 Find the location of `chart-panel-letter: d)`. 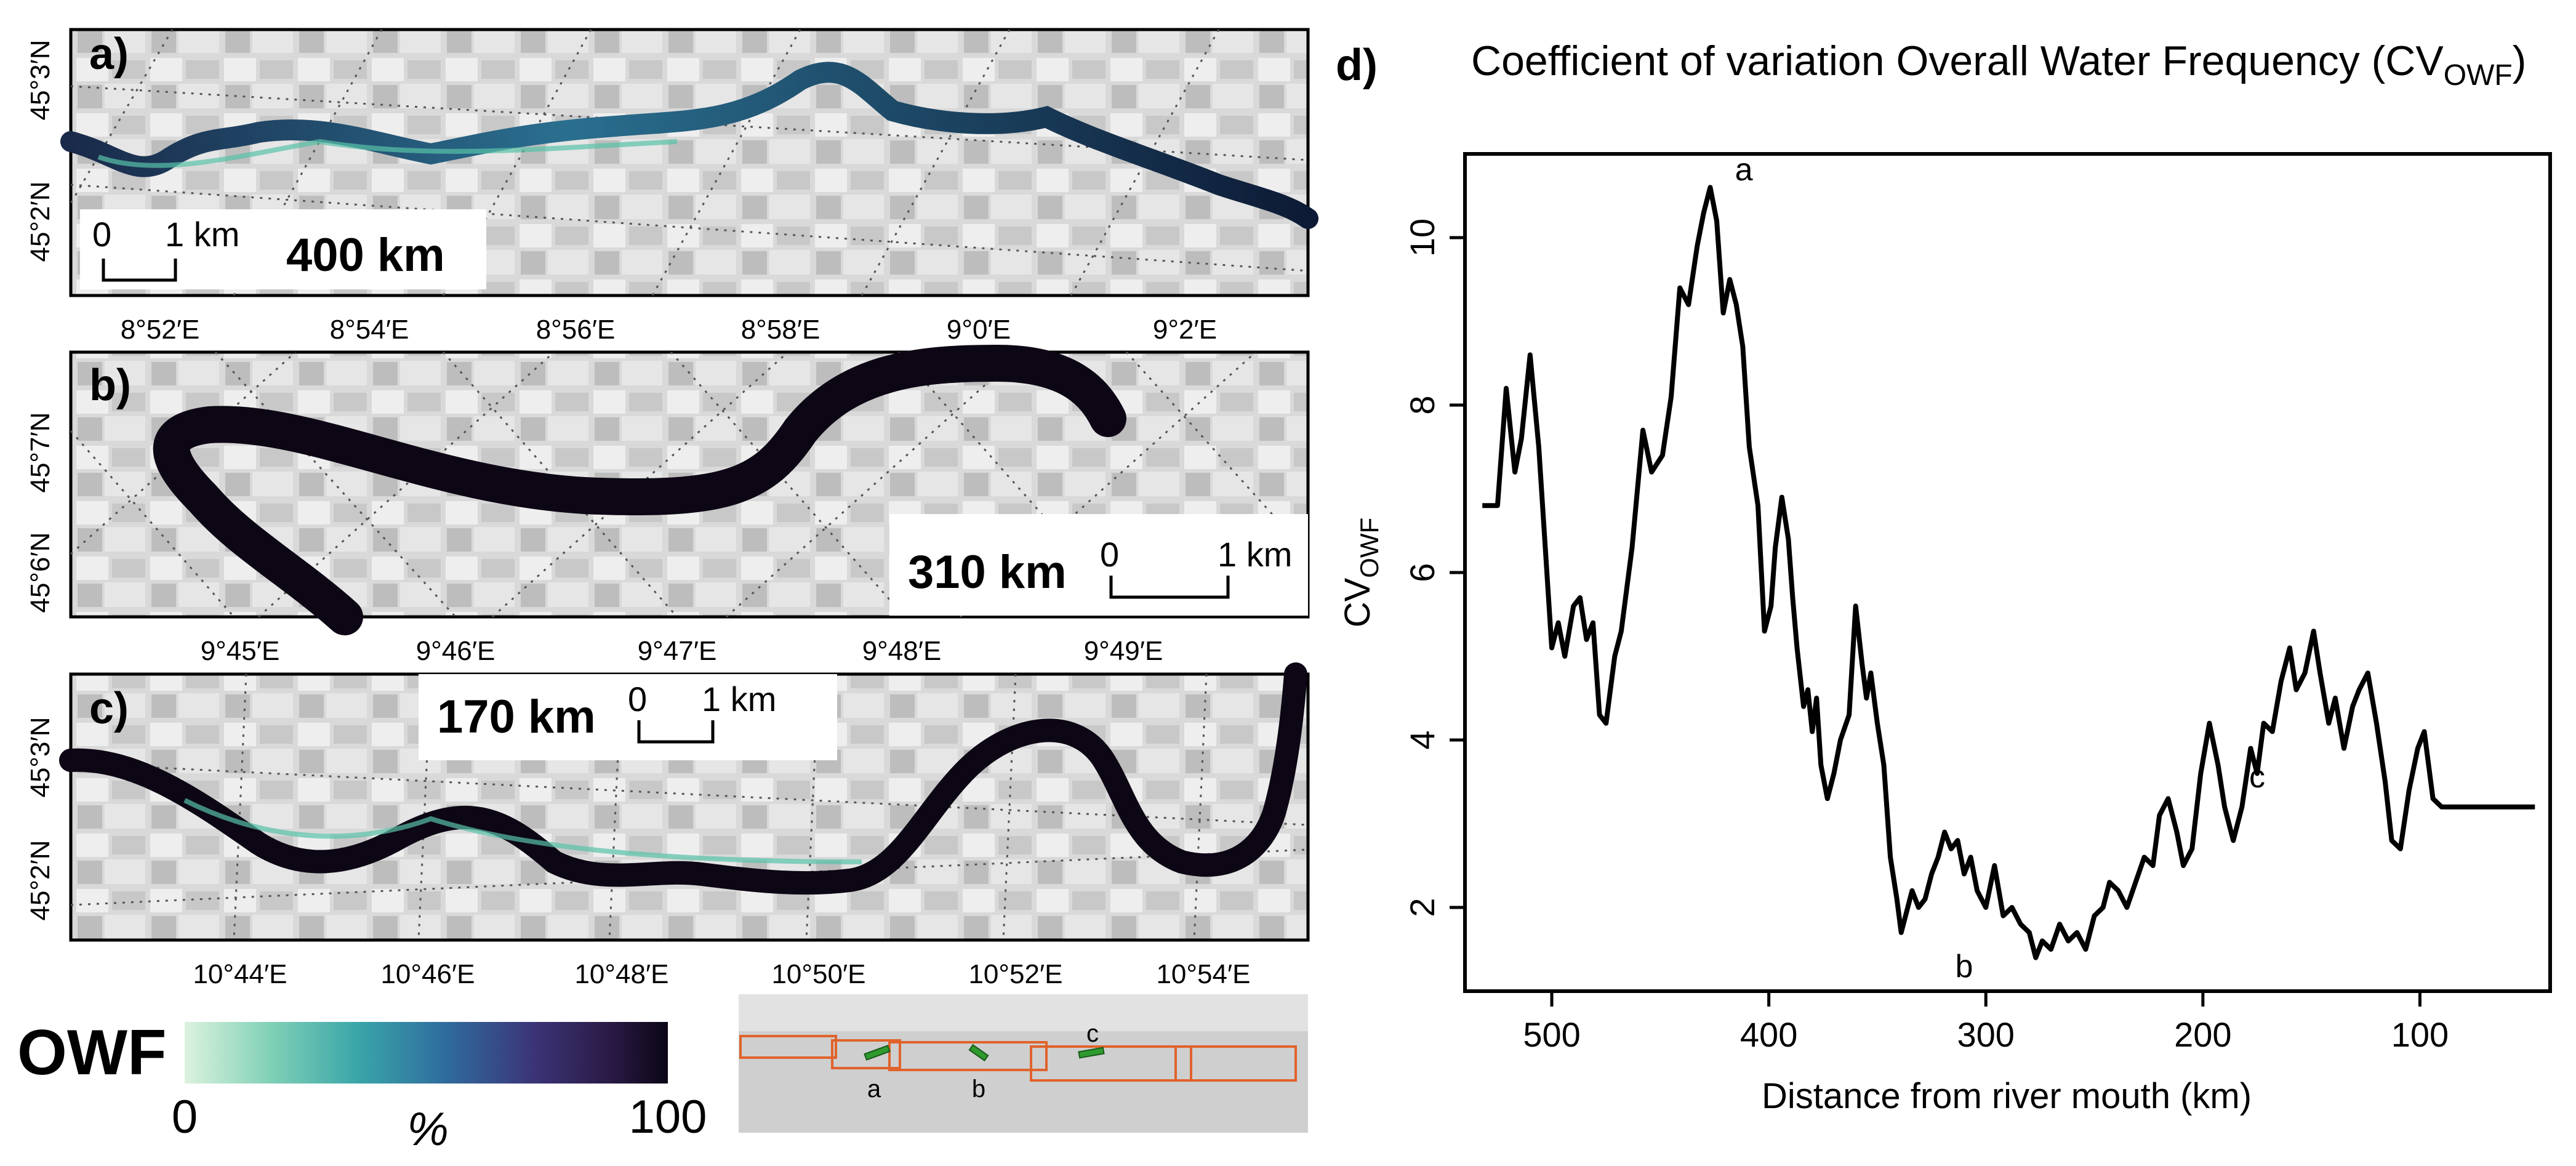

chart-panel-letter: d) is located at coordinates (1357, 65).